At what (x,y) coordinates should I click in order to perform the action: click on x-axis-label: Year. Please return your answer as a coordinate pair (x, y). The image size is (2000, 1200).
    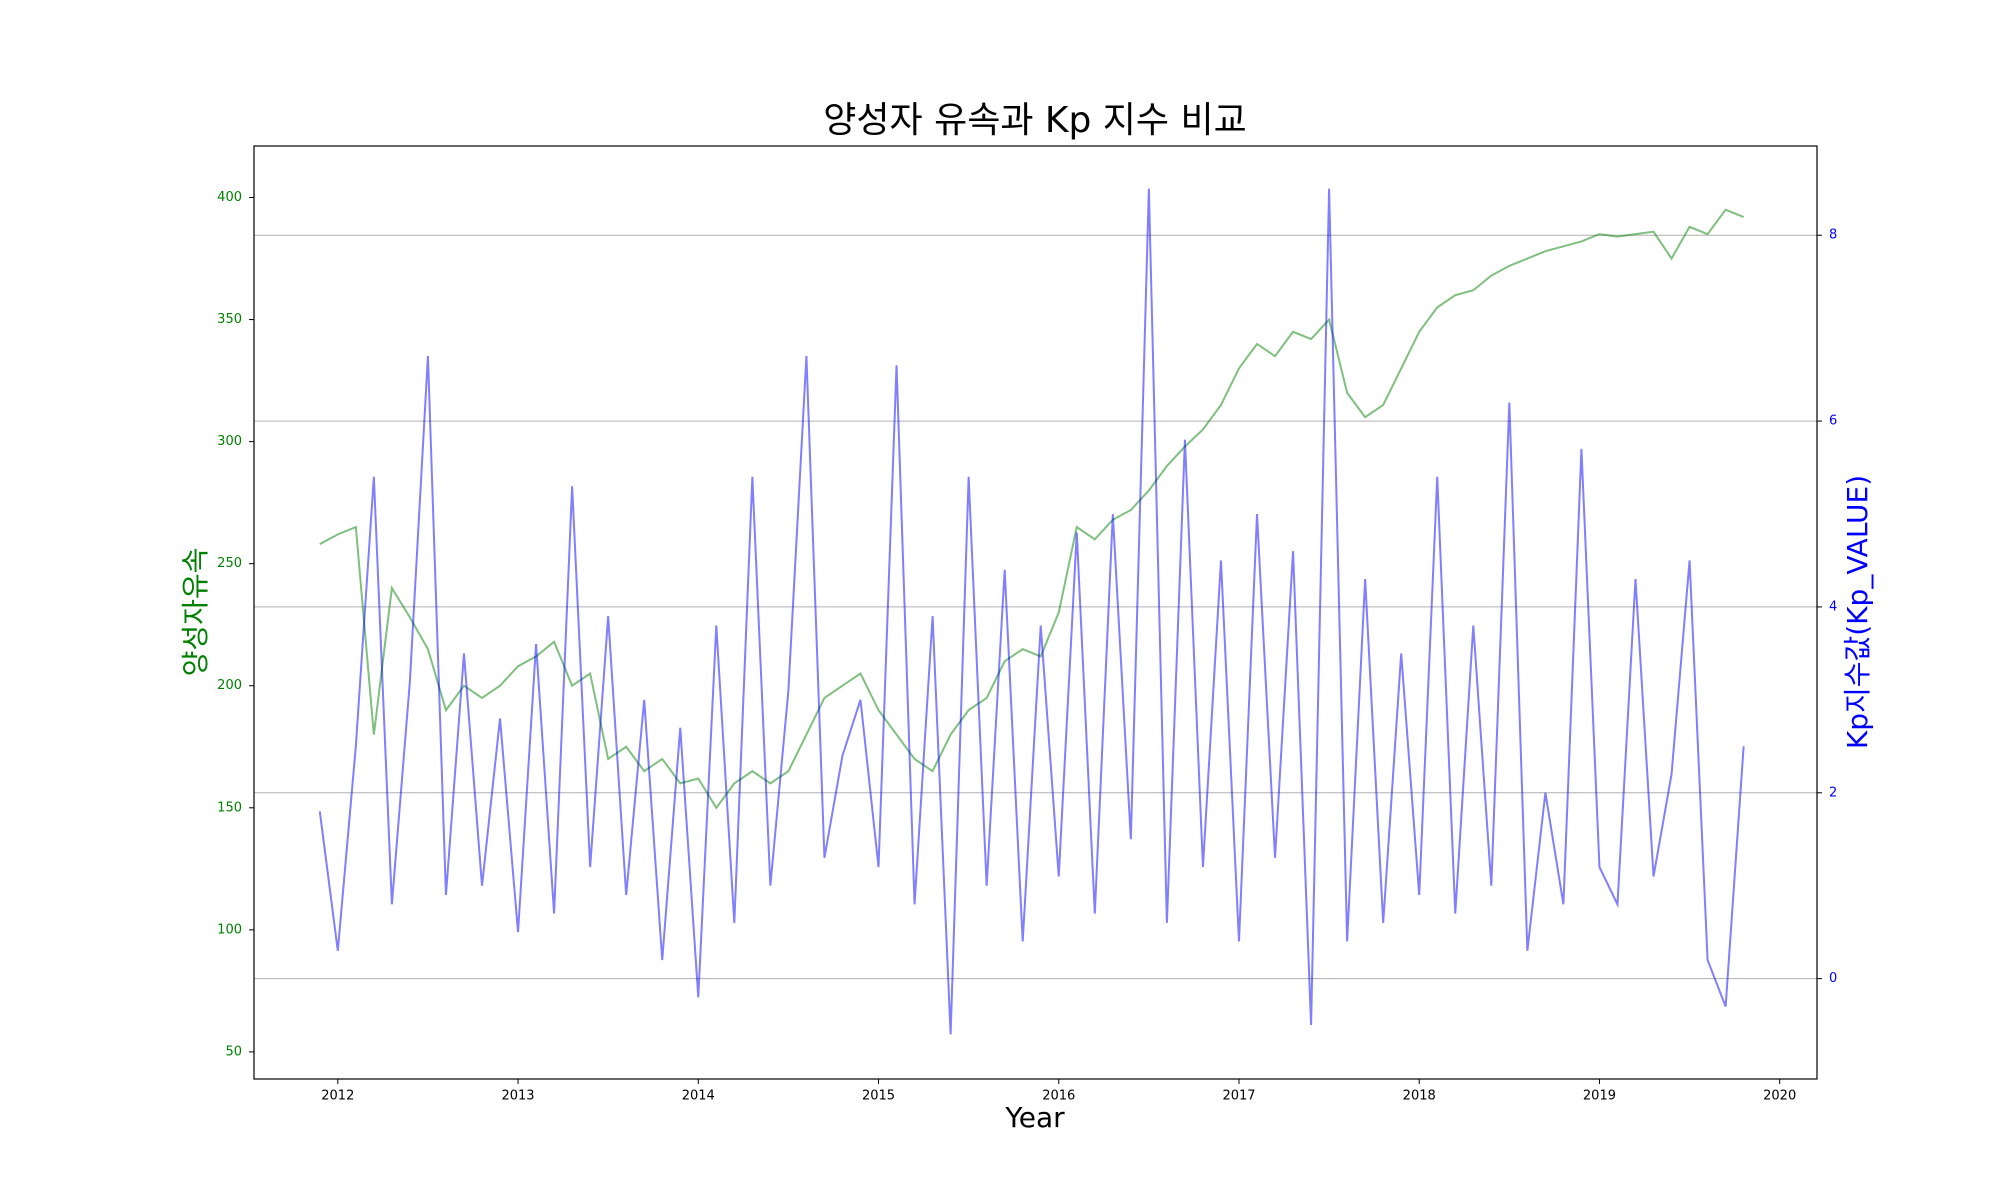
    Looking at the image, I should click on (1034, 1117).